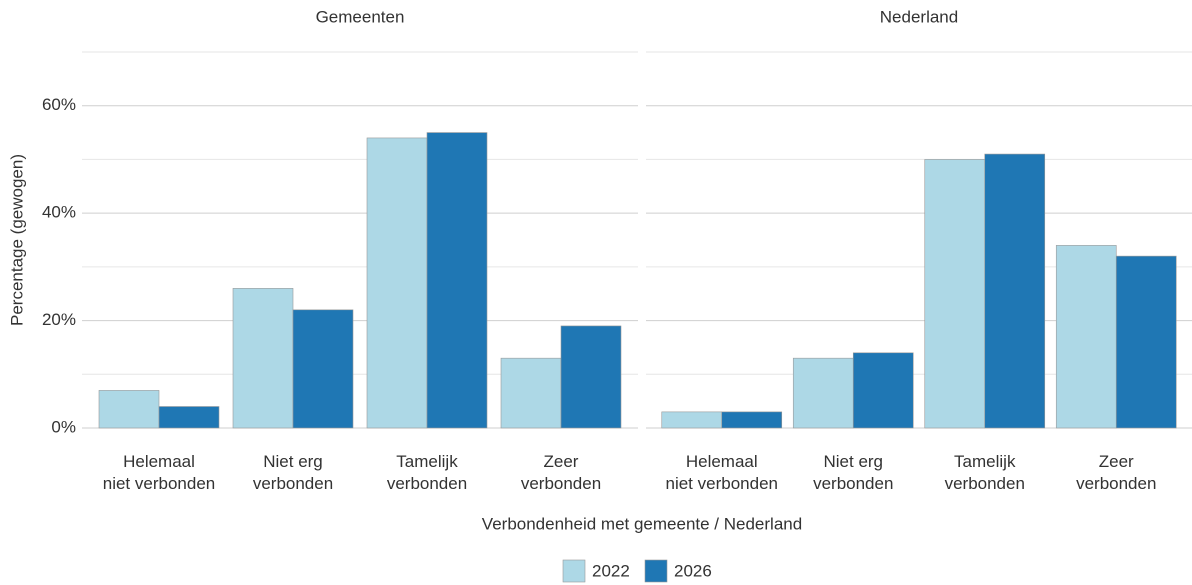 Image resolution: width=1192 pixels, height=585 pixels. Describe the element at coordinates (693, 570) in the screenshot. I see `legend-label: 2026` at that location.